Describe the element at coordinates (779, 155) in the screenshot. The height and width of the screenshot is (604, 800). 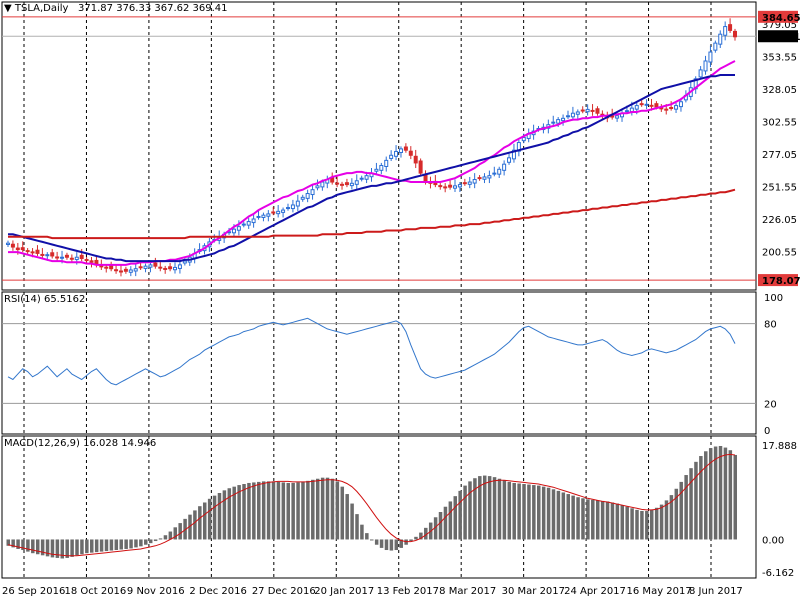
I see `y-tick-label: 277.05` at that location.